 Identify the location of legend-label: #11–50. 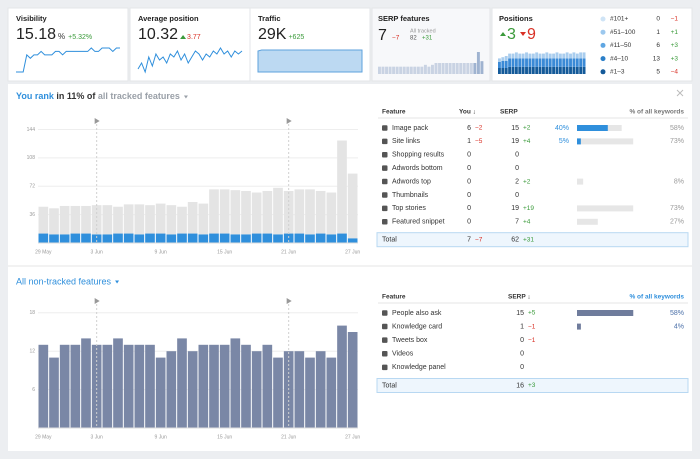
(621, 45).